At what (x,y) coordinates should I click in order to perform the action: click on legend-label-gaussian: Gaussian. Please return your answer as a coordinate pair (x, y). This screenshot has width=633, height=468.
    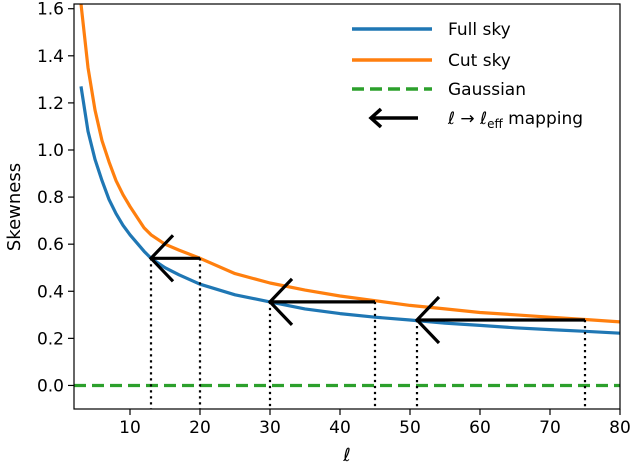
    Looking at the image, I should click on (487, 90).